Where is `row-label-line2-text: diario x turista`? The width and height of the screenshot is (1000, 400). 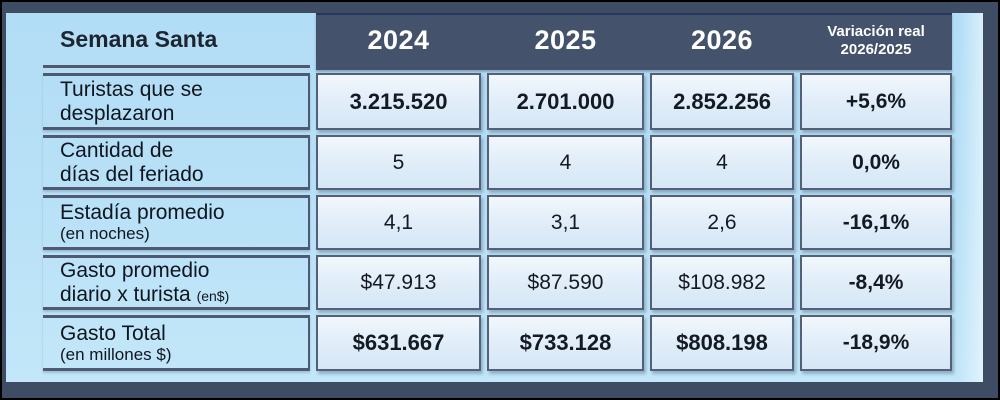
row-label-line2-text: diario x turista is located at coordinates (125, 294).